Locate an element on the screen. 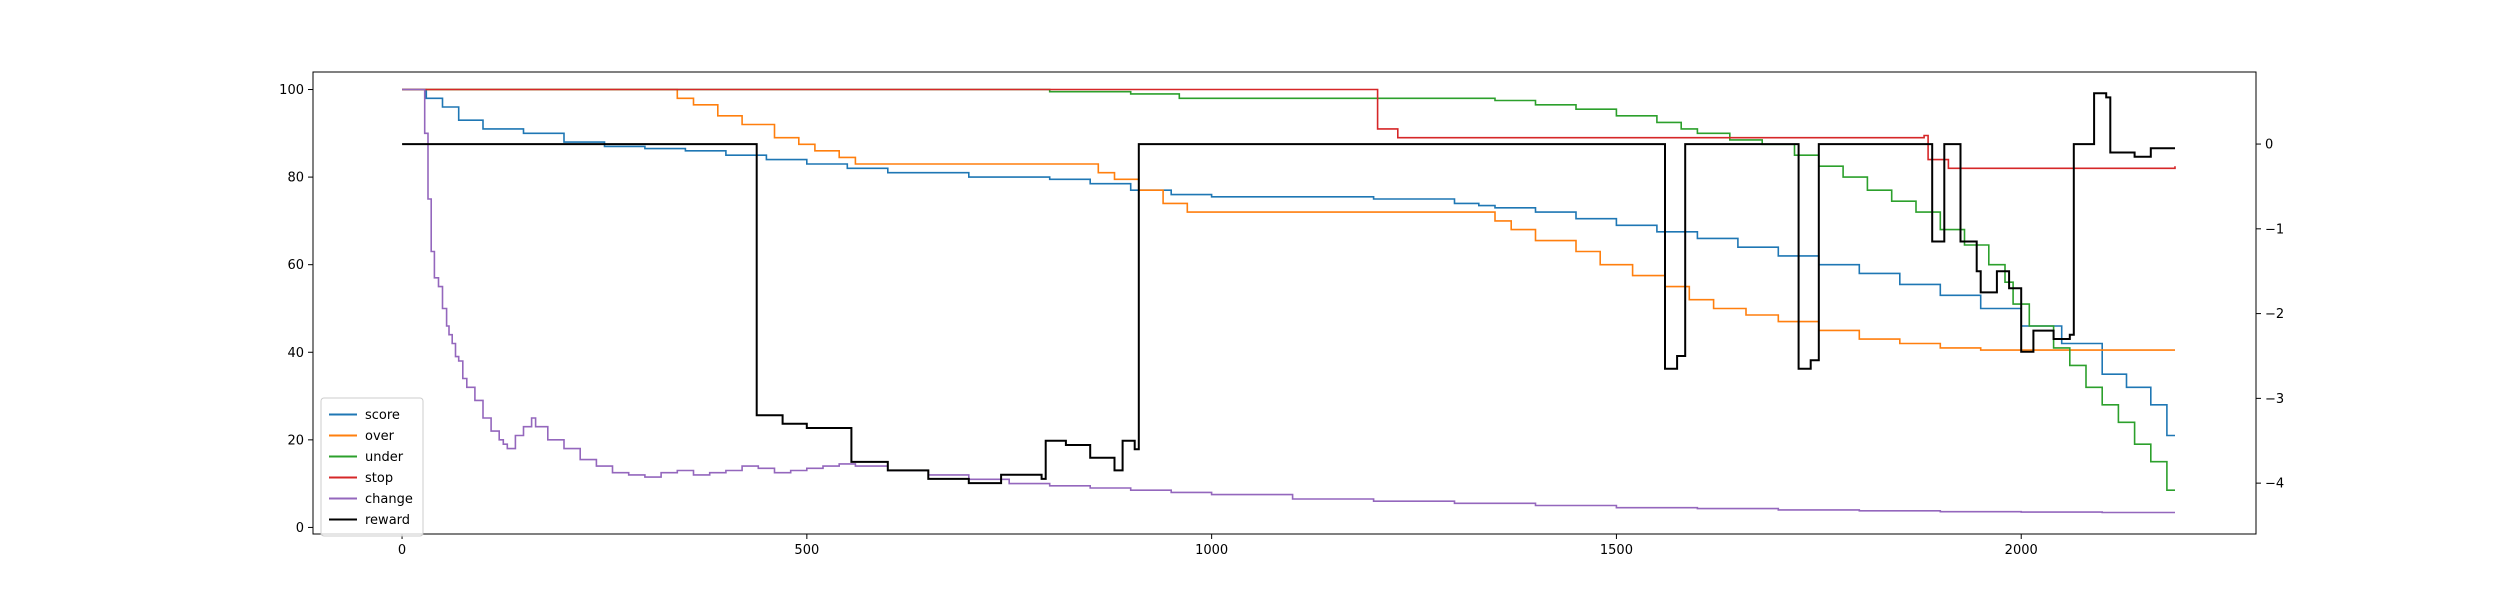  y-left-axis: 0 20 40 60 80 100 is located at coordinates (296, 309).